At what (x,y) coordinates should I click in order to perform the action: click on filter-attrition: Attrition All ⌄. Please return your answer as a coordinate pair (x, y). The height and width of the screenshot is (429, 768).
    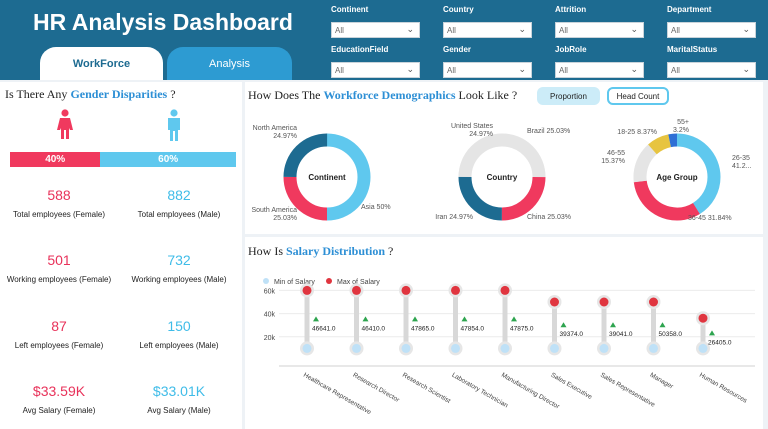
    Looking at the image, I should click on (599, 21).